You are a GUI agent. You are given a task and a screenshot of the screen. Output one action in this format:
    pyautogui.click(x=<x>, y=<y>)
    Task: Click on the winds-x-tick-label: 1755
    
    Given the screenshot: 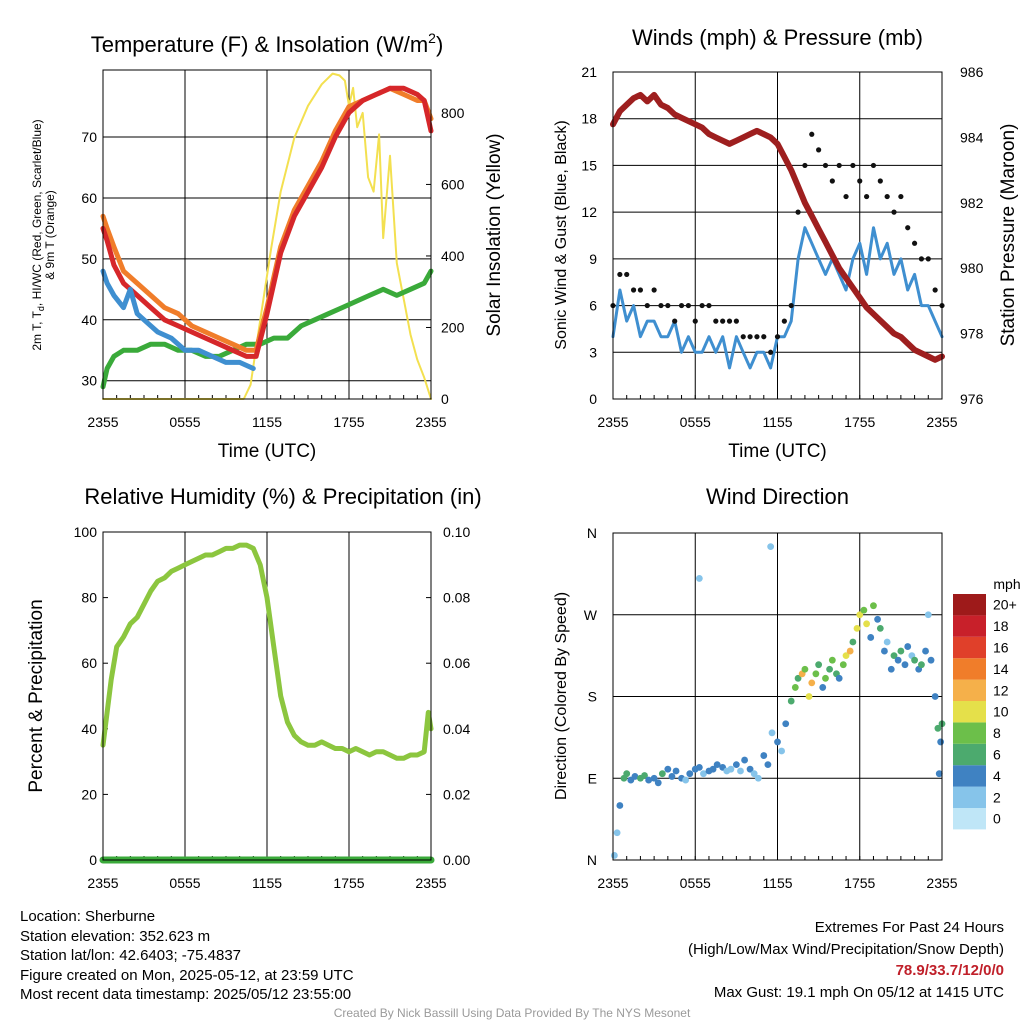 What is the action you would take?
    pyautogui.click(x=859, y=422)
    